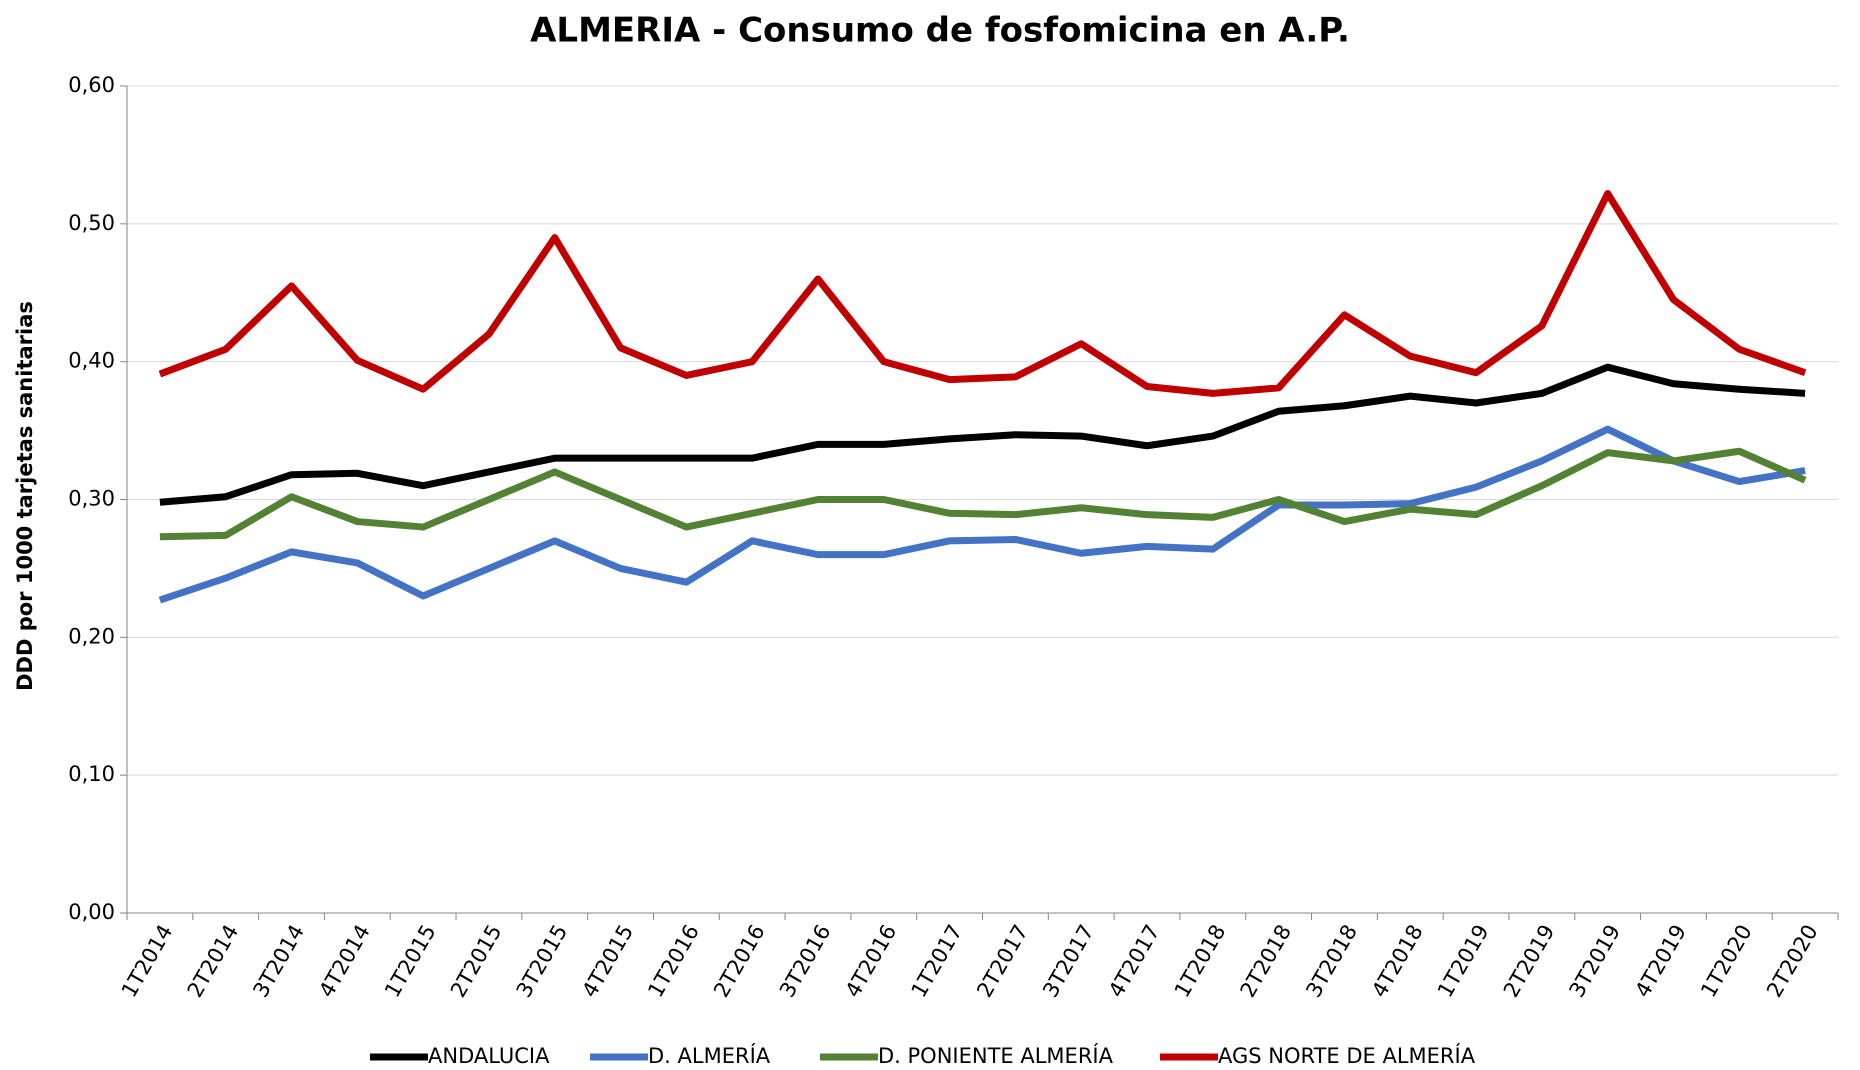 This screenshot has width=1860, height=1070. Describe the element at coordinates (1331, 961) in the screenshot. I see `x-tick-label: 3T2018` at that location.